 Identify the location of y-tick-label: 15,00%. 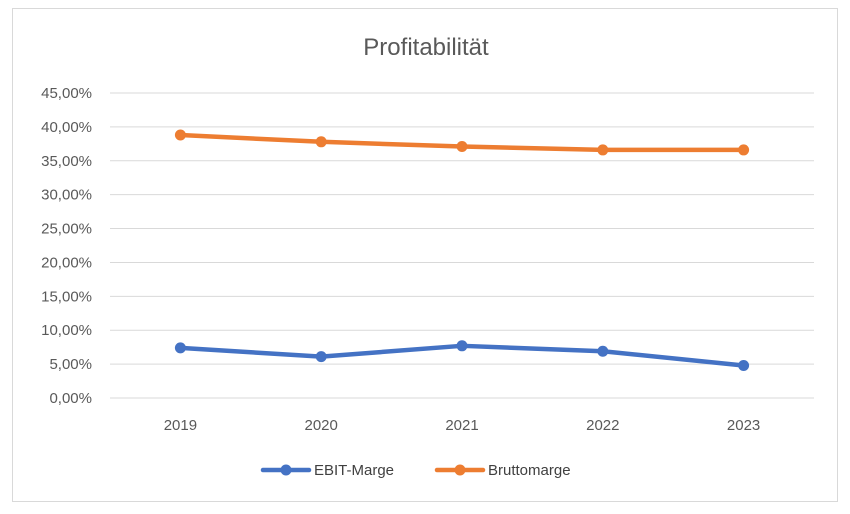
(66, 296).